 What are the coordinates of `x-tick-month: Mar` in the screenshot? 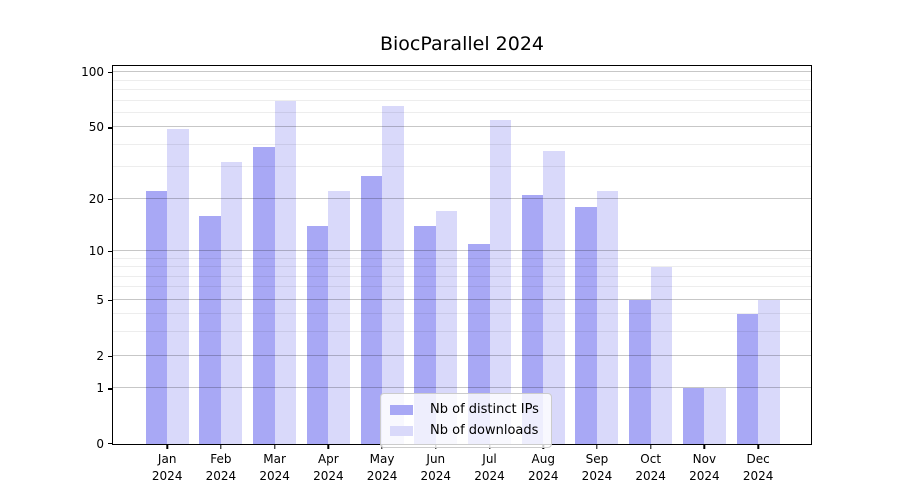 It's located at (274, 459).